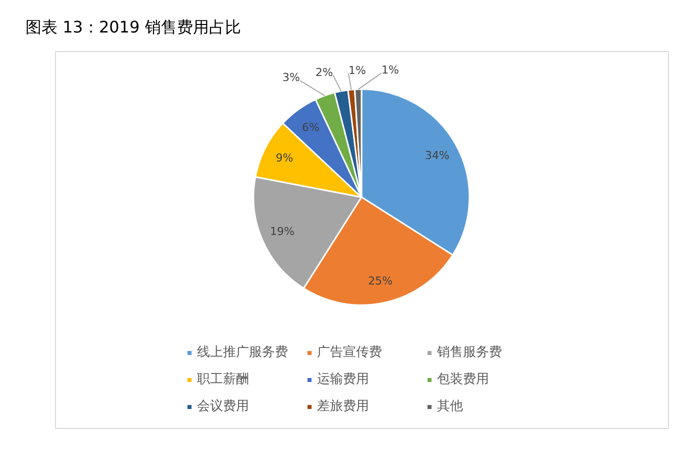 The width and height of the screenshot is (690, 453). I want to click on legend-label: 会议费用, so click(223, 407).